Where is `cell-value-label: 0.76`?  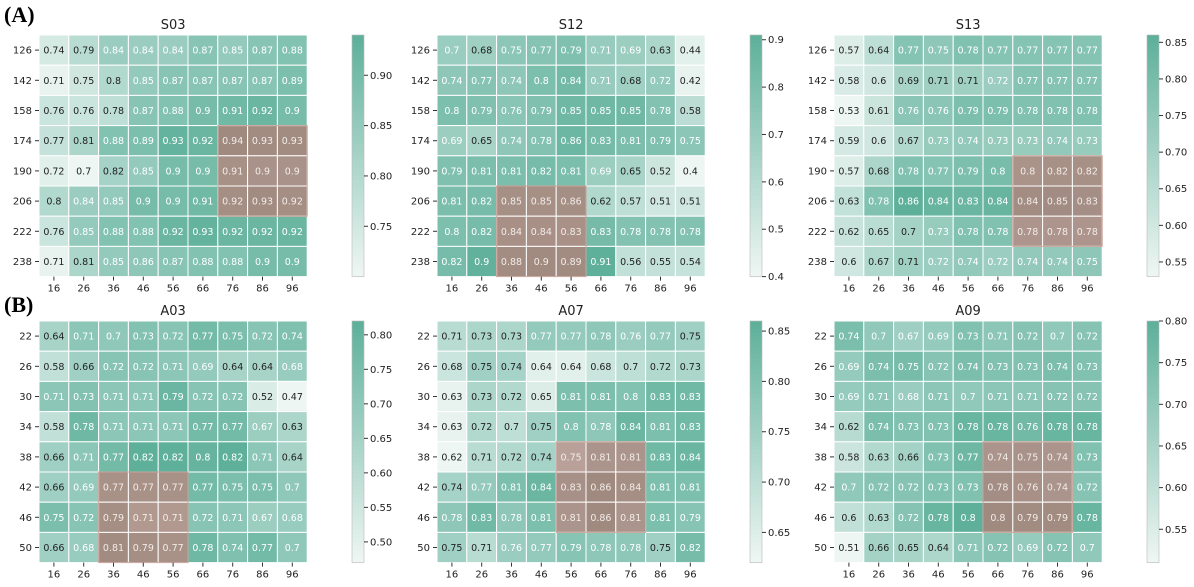 cell-value-label: 0.76 is located at coordinates (1027, 427).